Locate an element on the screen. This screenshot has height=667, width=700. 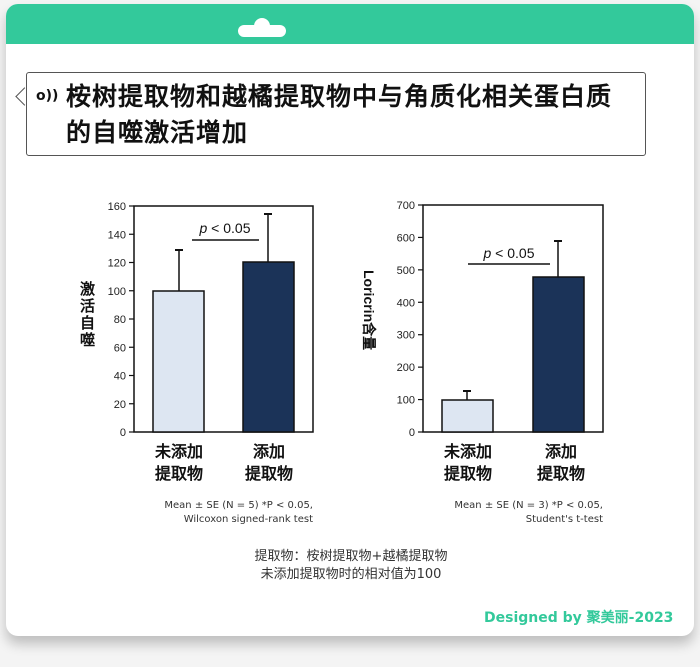
left-chart: 0 20 40 60 80 100 120 140 160 p < 0.05 is located at coordinates (211, 320).